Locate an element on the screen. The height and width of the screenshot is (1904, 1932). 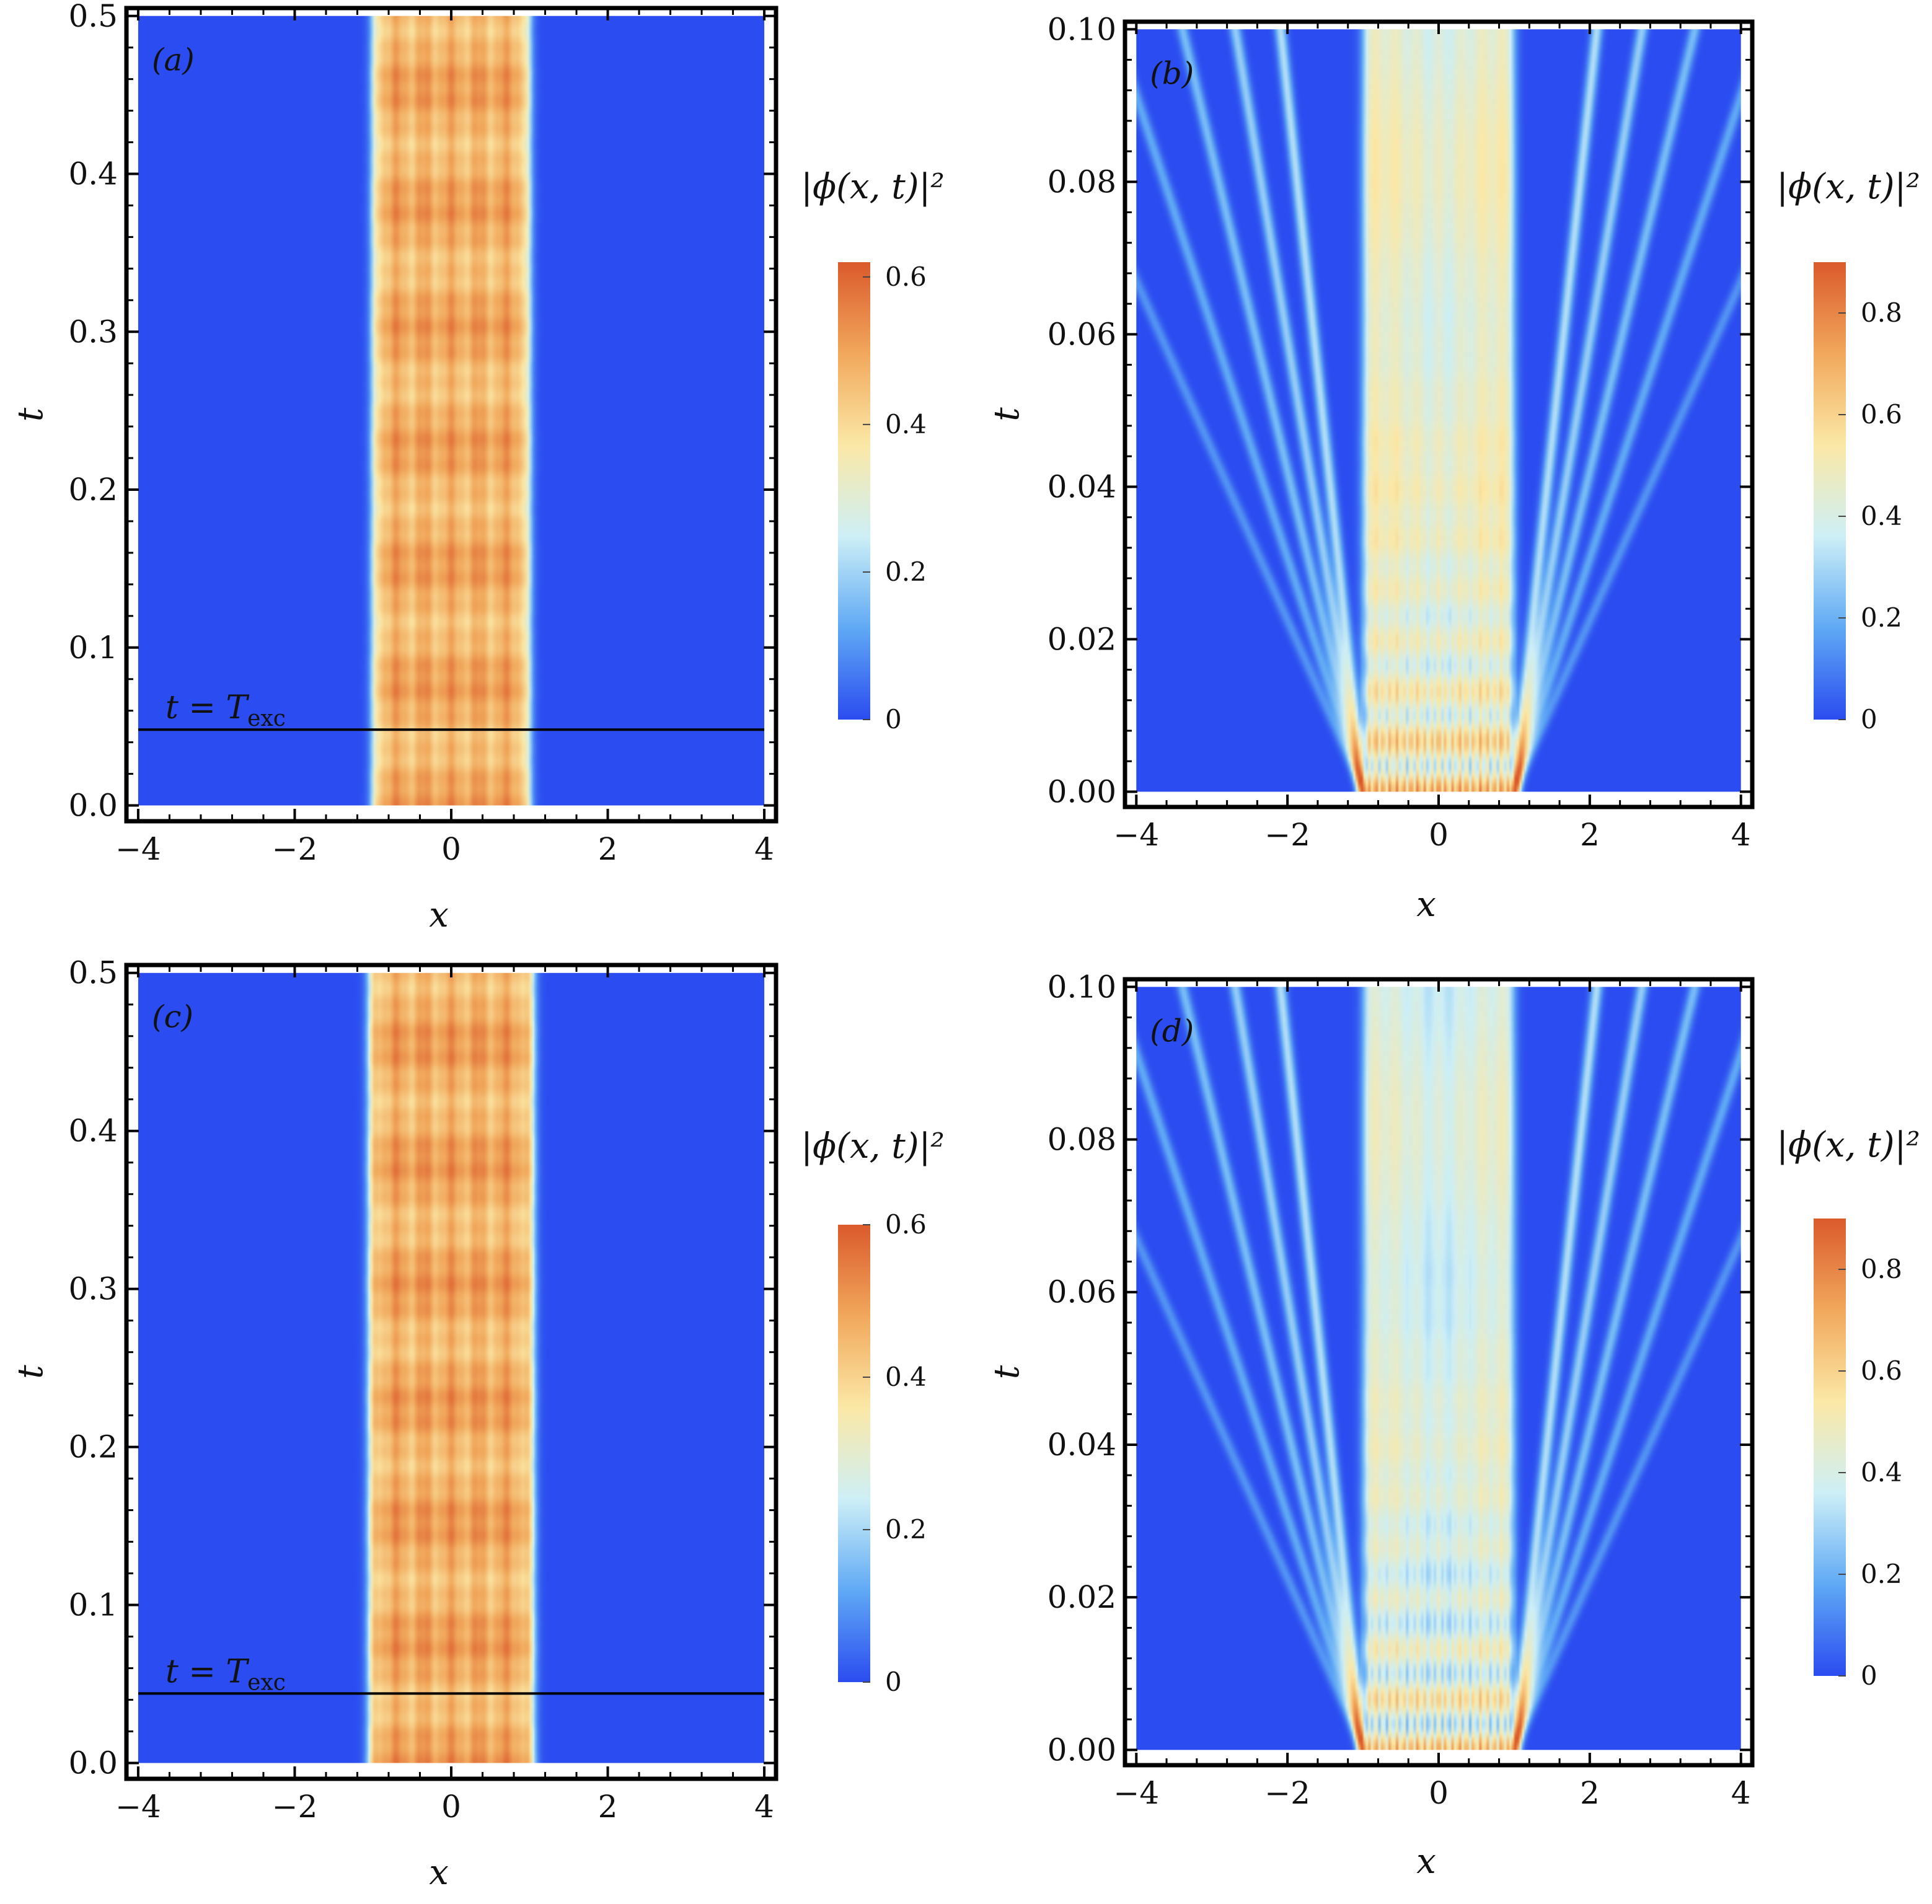
panel-label: (c) is located at coordinates (172, 1017).